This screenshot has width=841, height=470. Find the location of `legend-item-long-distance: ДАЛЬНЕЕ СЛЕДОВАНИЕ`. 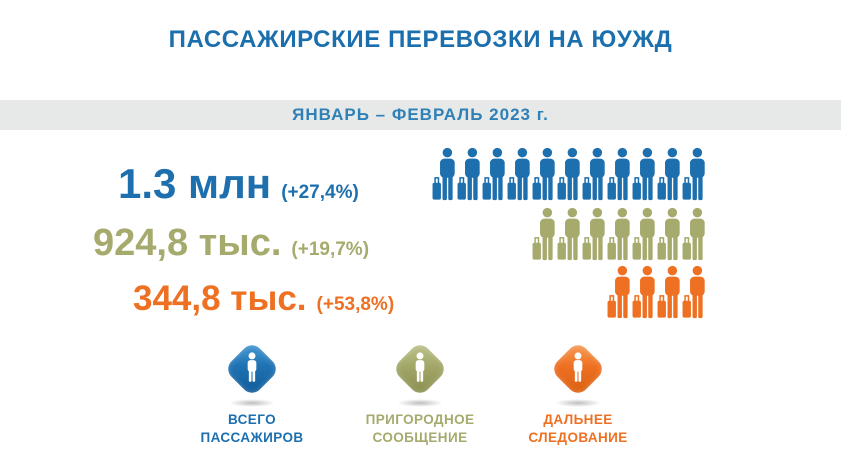

legend-item-long-distance: ДАЛЬНЕЕ СЛЕДОВАНИЕ is located at coordinates (578, 391).